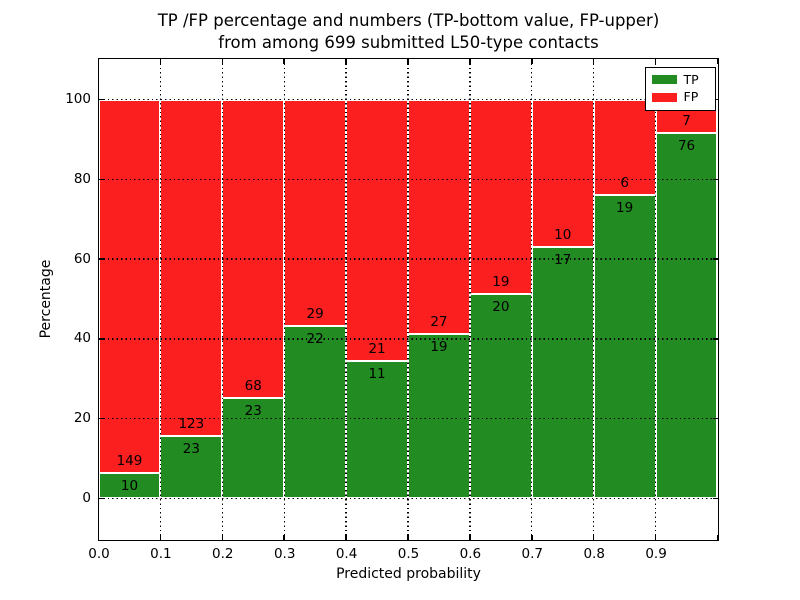  What do you see at coordinates (680, 88) in the screenshot?
I see `legend: TP FP` at bounding box center [680, 88].